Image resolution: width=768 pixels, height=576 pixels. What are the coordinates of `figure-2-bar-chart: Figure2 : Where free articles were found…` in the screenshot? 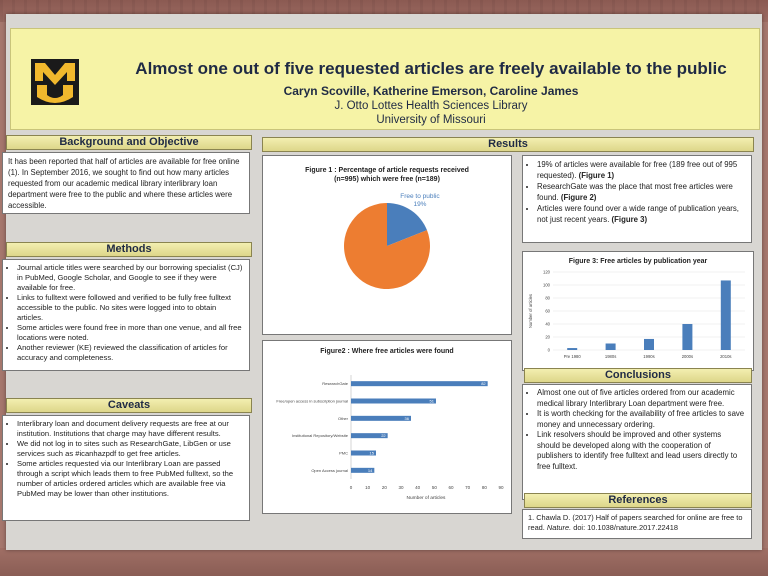 It's located at (387, 427).